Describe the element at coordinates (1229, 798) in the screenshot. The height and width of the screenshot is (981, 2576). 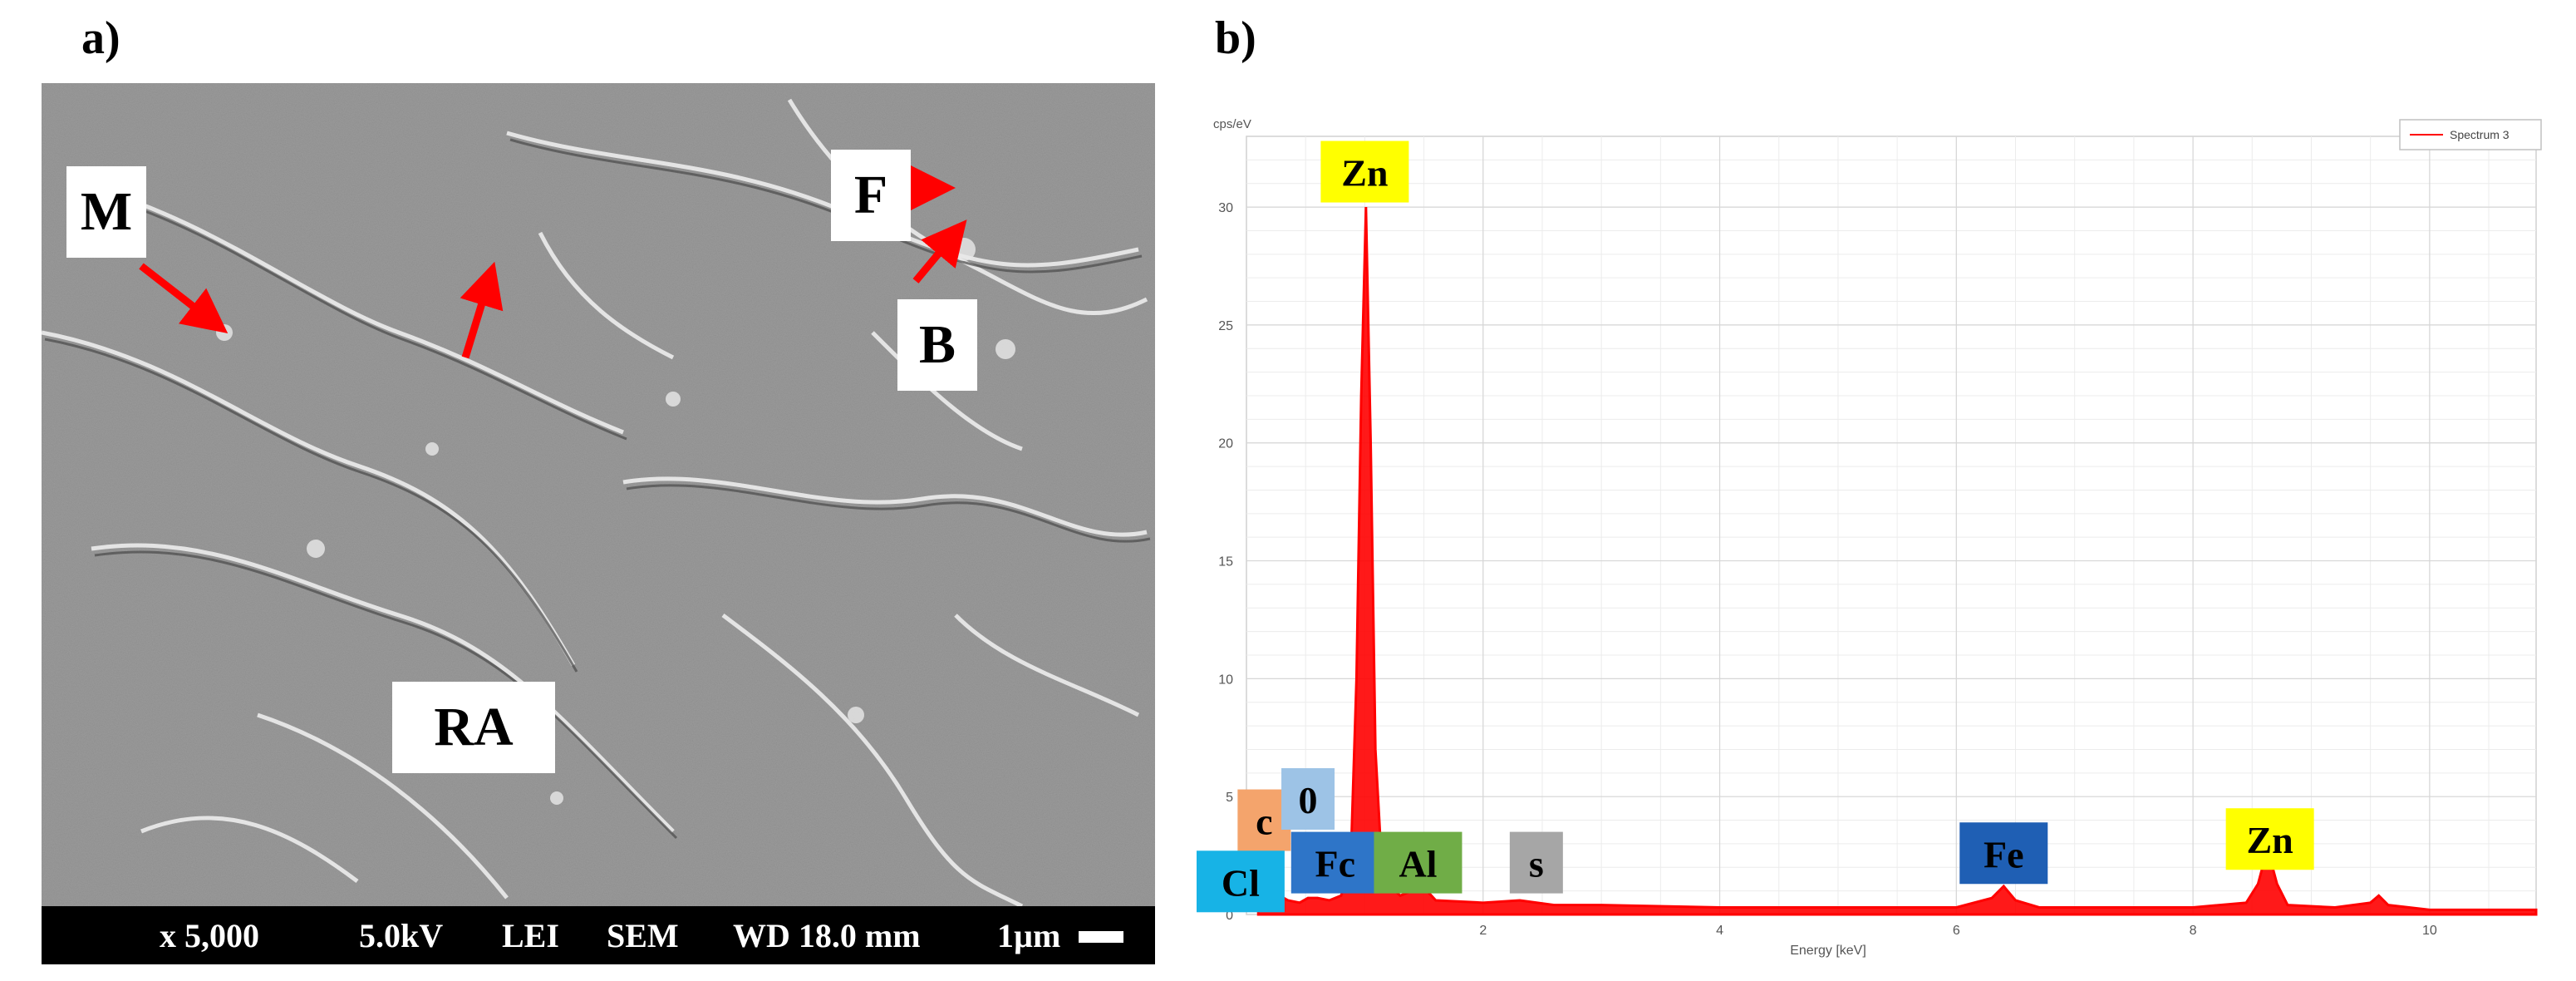
I see `y-tick-label: 5` at that location.